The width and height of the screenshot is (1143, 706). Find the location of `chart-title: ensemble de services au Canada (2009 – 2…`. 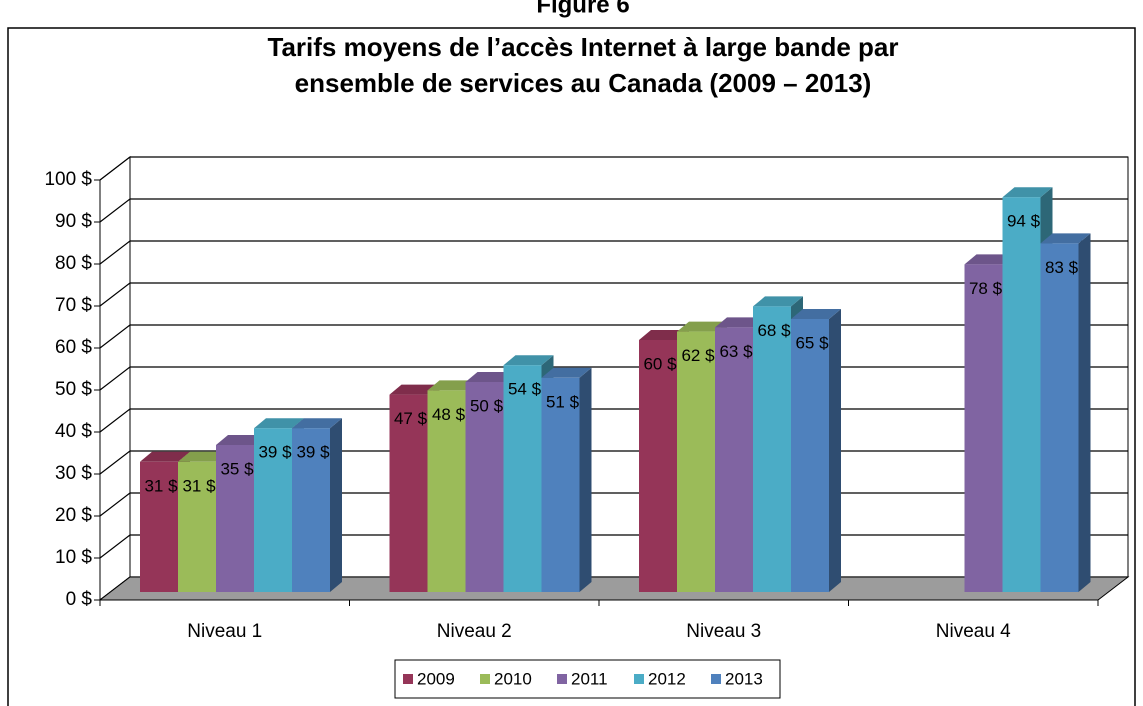

chart-title: ensemble de services au Canada (2009 – 2… is located at coordinates (583, 83).